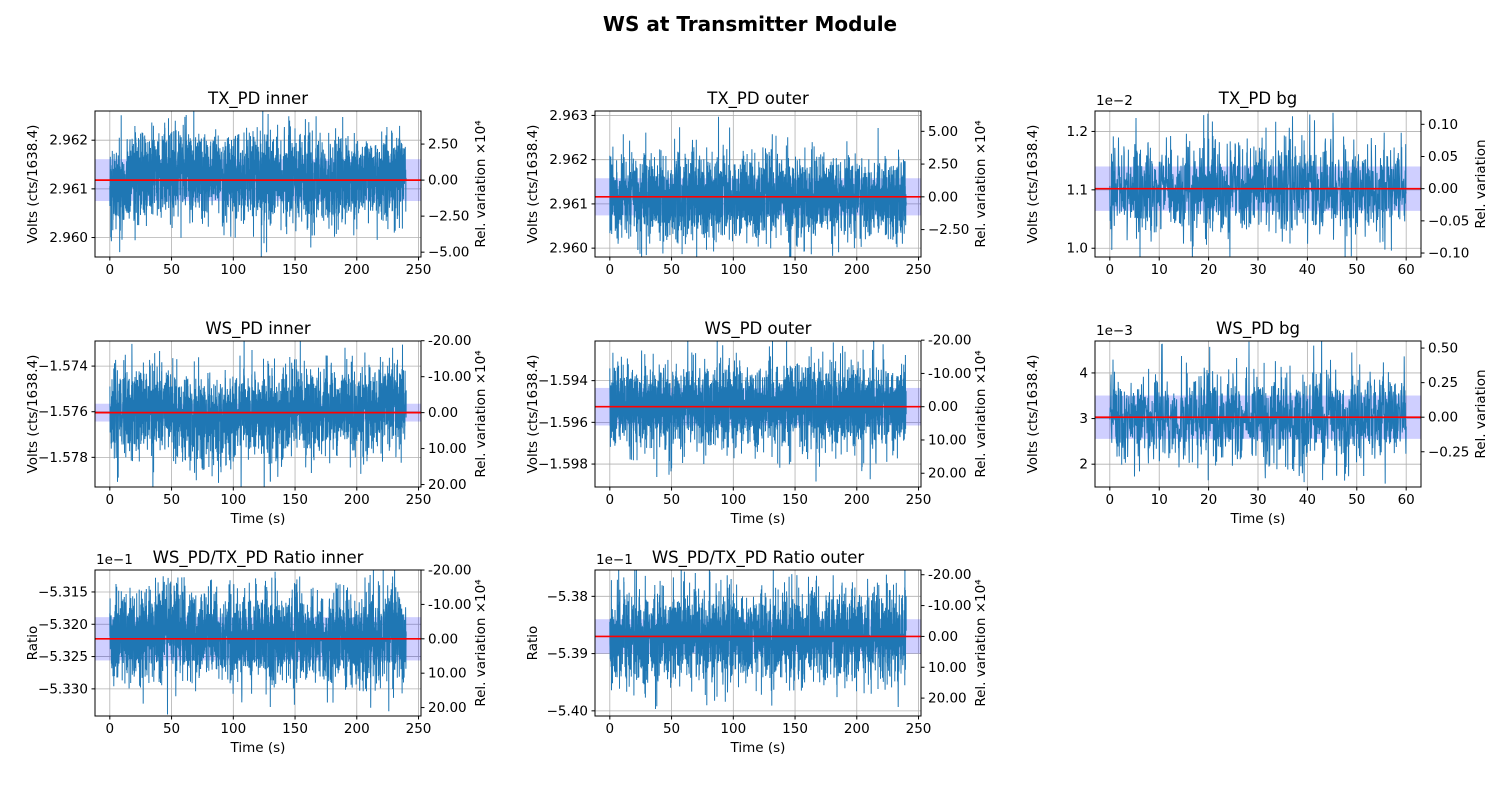 The image size is (1500, 800). What do you see at coordinates (1257, 500) in the screenshot?
I see `x-tick-label: 30` at bounding box center [1257, 500].